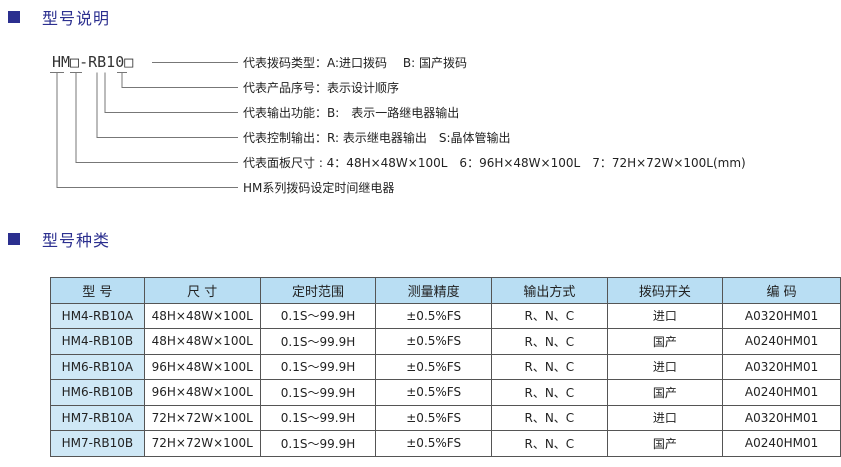 The width and height of the screenshot is (841, 467). What do you see at coordinates (97, 392) in the screenshot?
I see `table-cell: HM6-RB10B` at bounding box center [97, 392].